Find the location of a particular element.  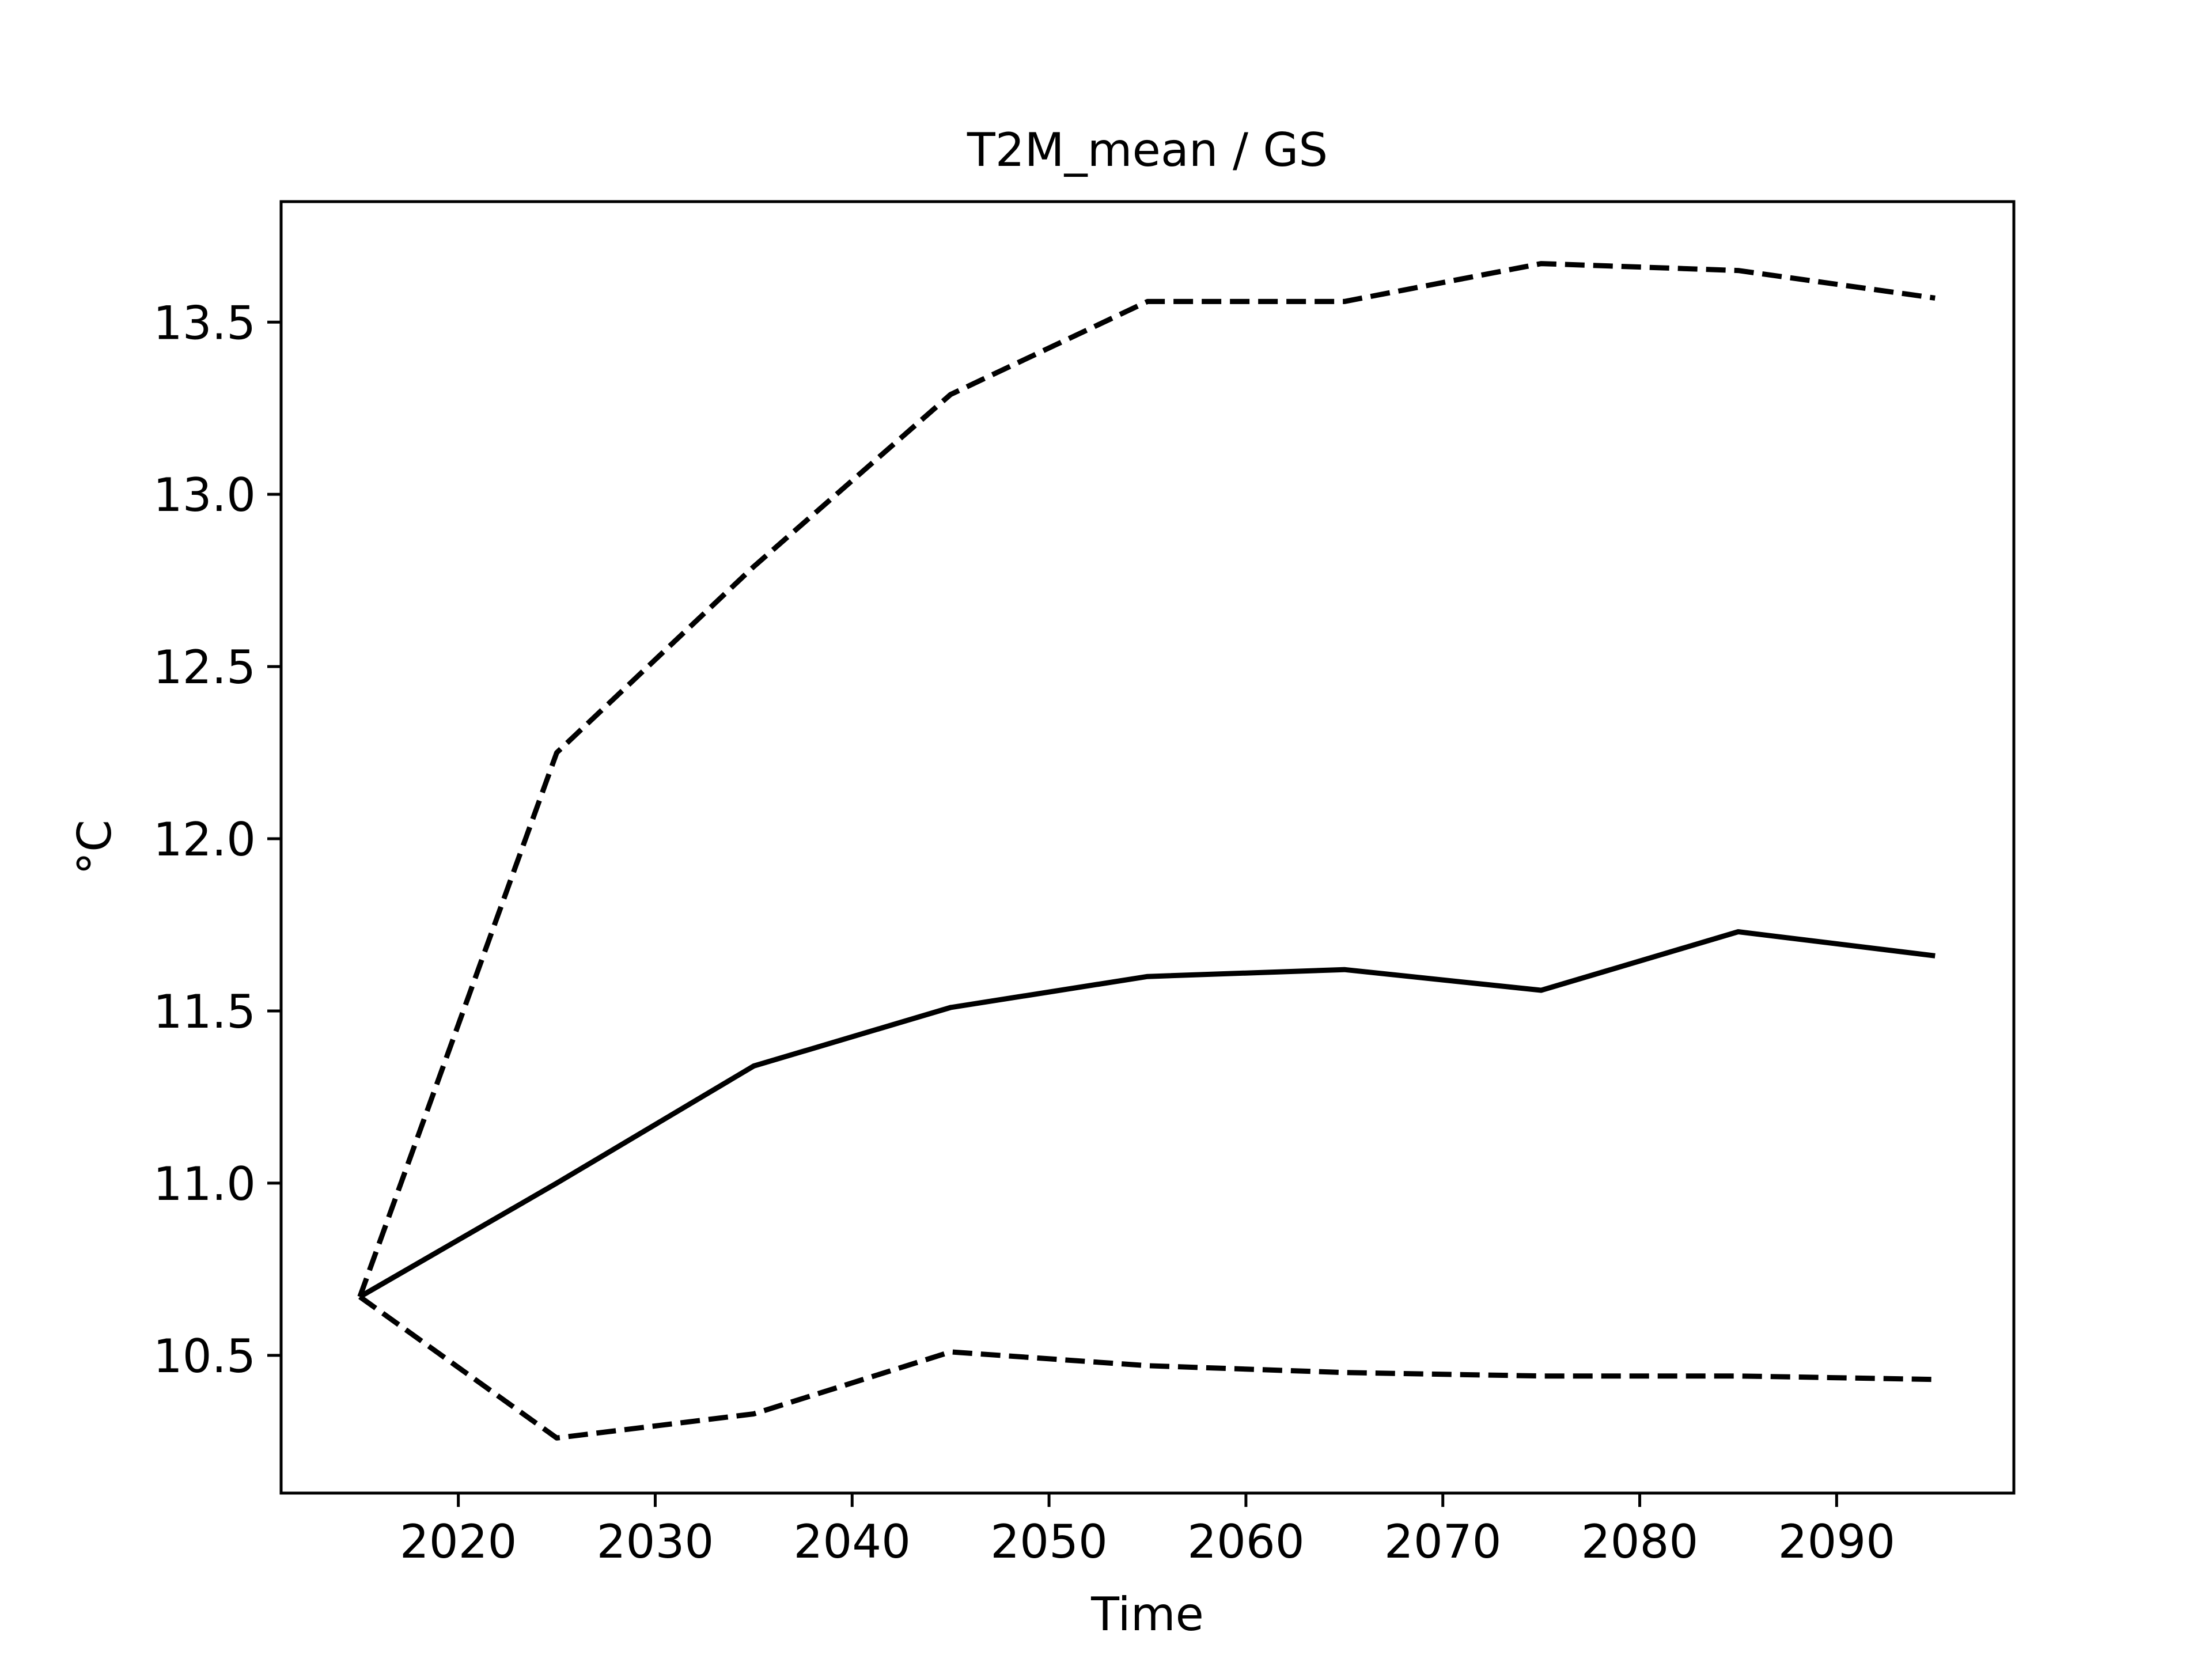

x-axis-label: Time is located at coordinates (1147, 1614).